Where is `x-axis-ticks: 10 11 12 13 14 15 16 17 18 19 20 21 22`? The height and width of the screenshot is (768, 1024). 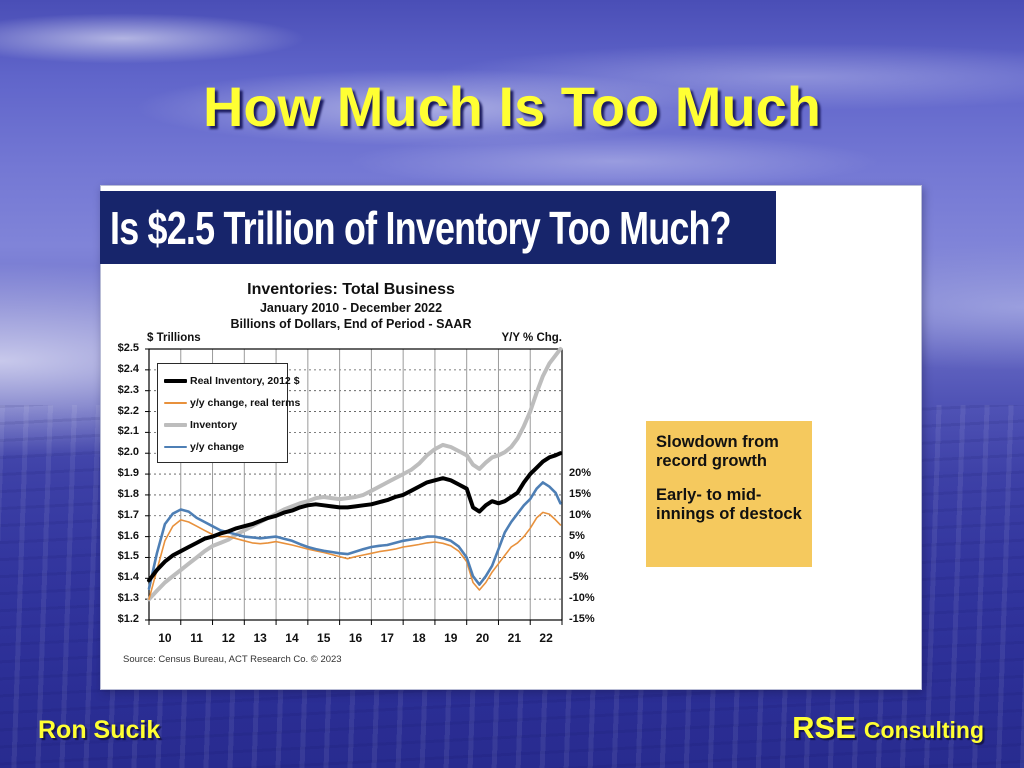 x-axis-ticks: 10 11 12 13 14 15 16 17 18 19 20 21 22 is located at coordinates (355, 639).